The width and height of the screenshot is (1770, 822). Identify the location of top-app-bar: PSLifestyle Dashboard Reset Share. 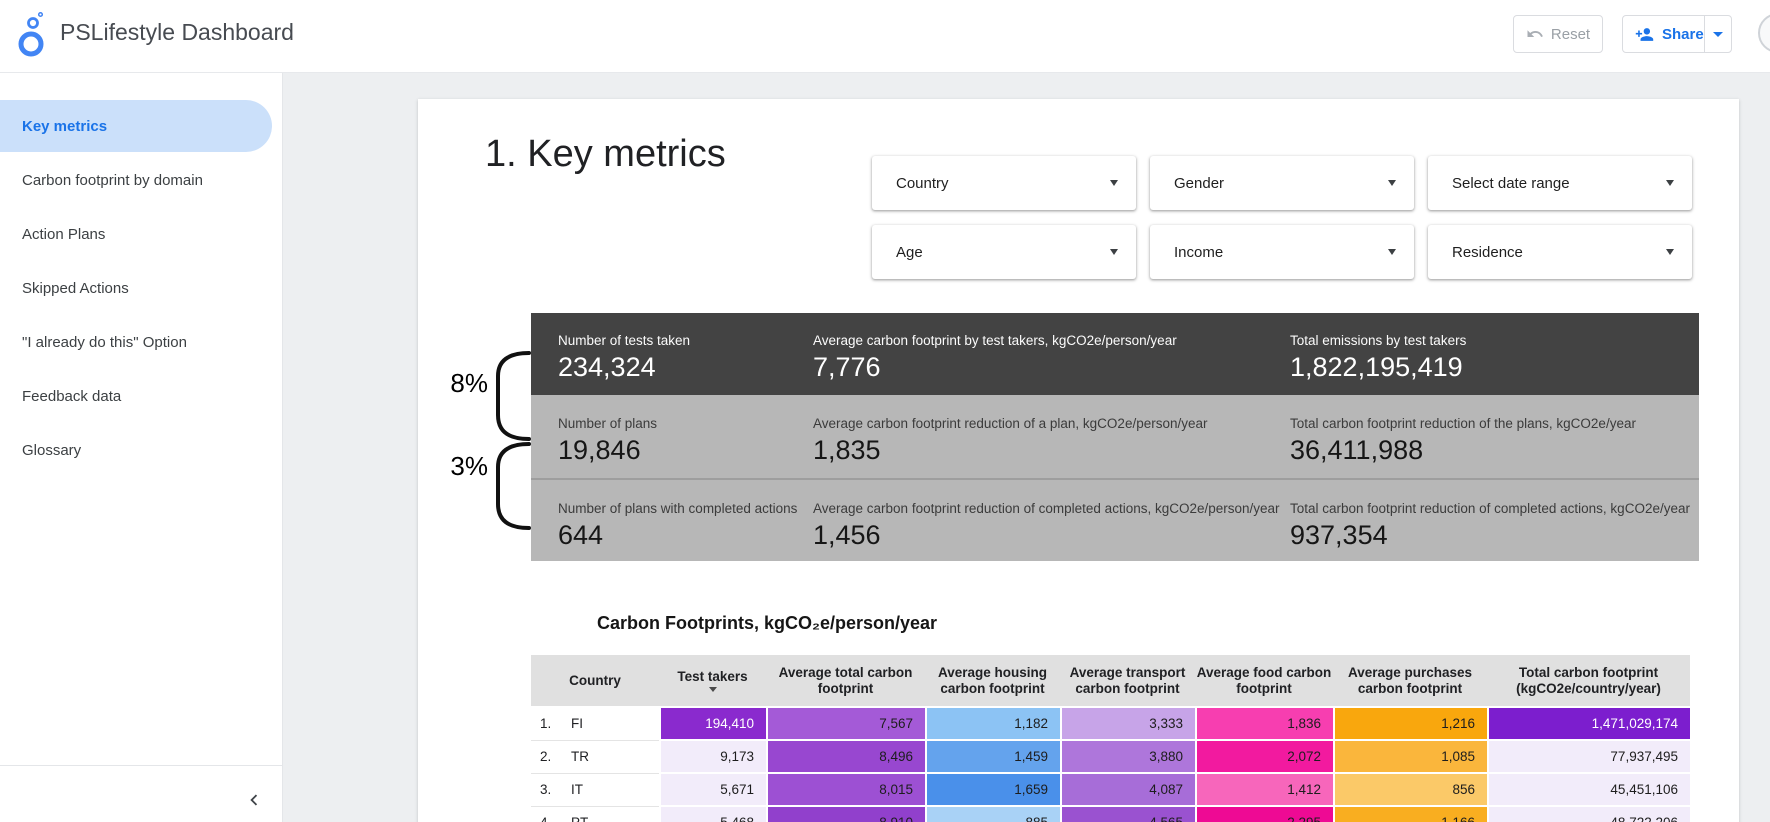
(885, 36).